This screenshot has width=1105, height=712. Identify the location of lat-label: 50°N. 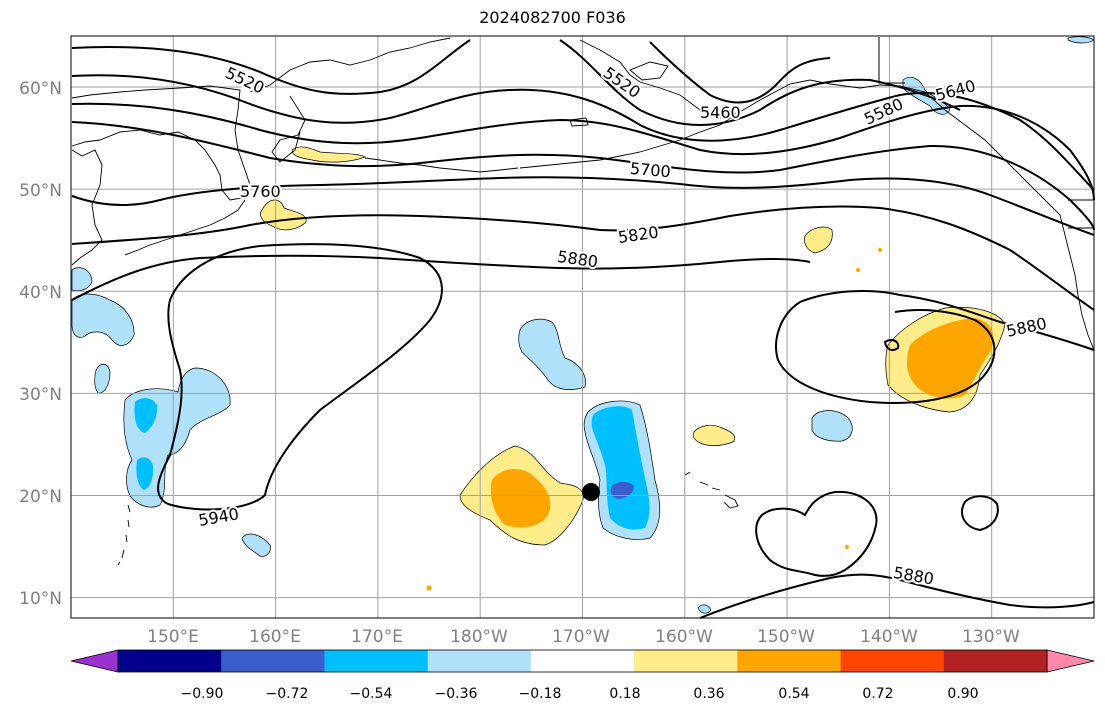
(40, 191).